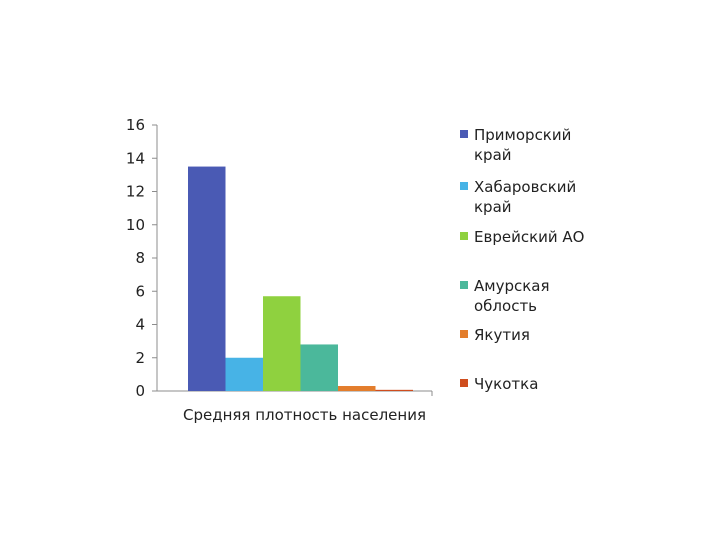 This screenshot has width=720, height=544. I want to click on y-tick-label: 0, so click(140, 391).